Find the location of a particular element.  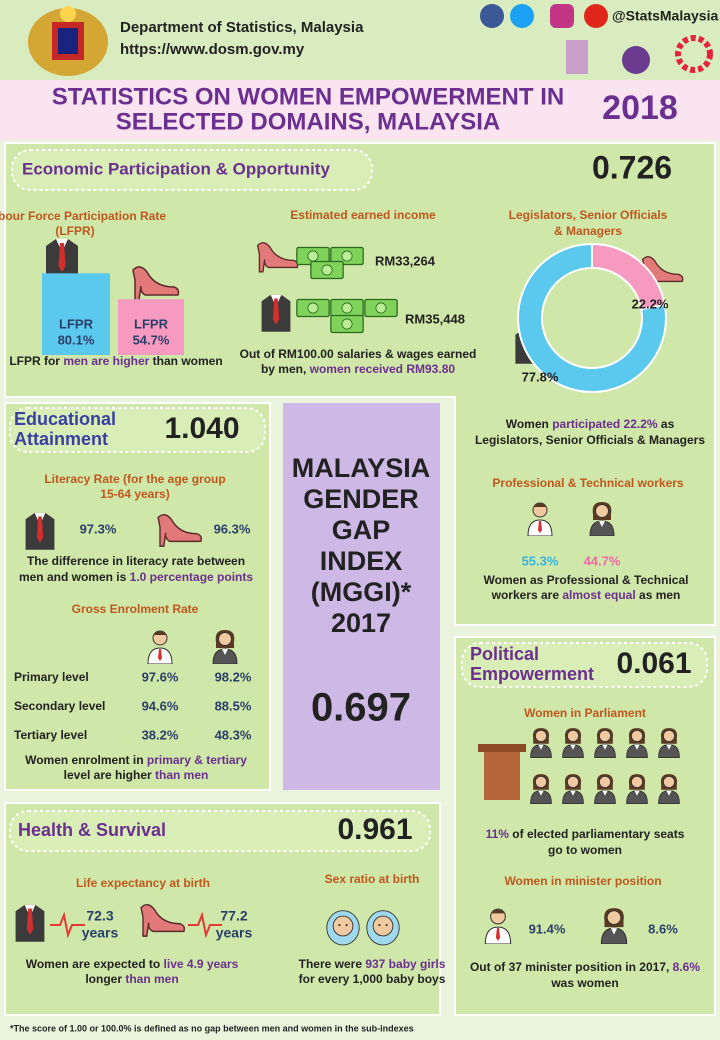

label: 98.2% is located at coordinates (233, 676).